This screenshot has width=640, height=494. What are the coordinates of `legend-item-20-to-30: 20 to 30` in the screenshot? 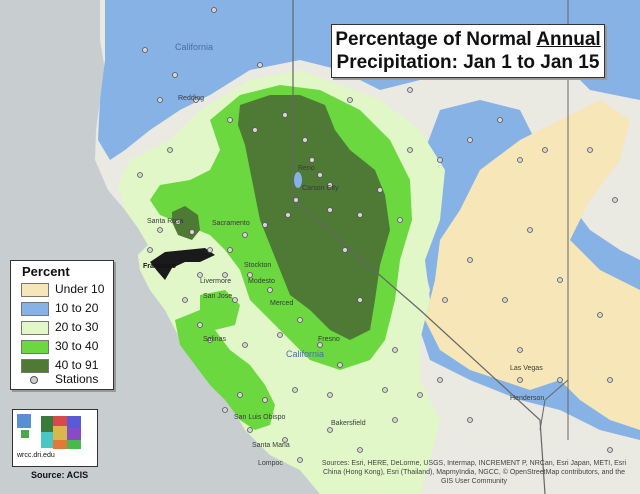 It's located at (66, 327).